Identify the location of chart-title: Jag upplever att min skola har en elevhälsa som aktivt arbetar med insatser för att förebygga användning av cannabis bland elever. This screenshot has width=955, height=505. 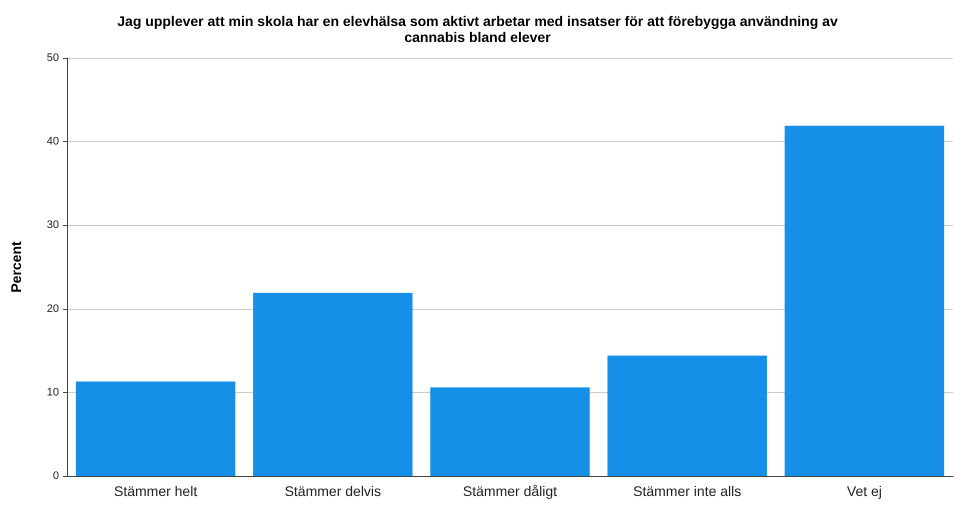
(477, 29).